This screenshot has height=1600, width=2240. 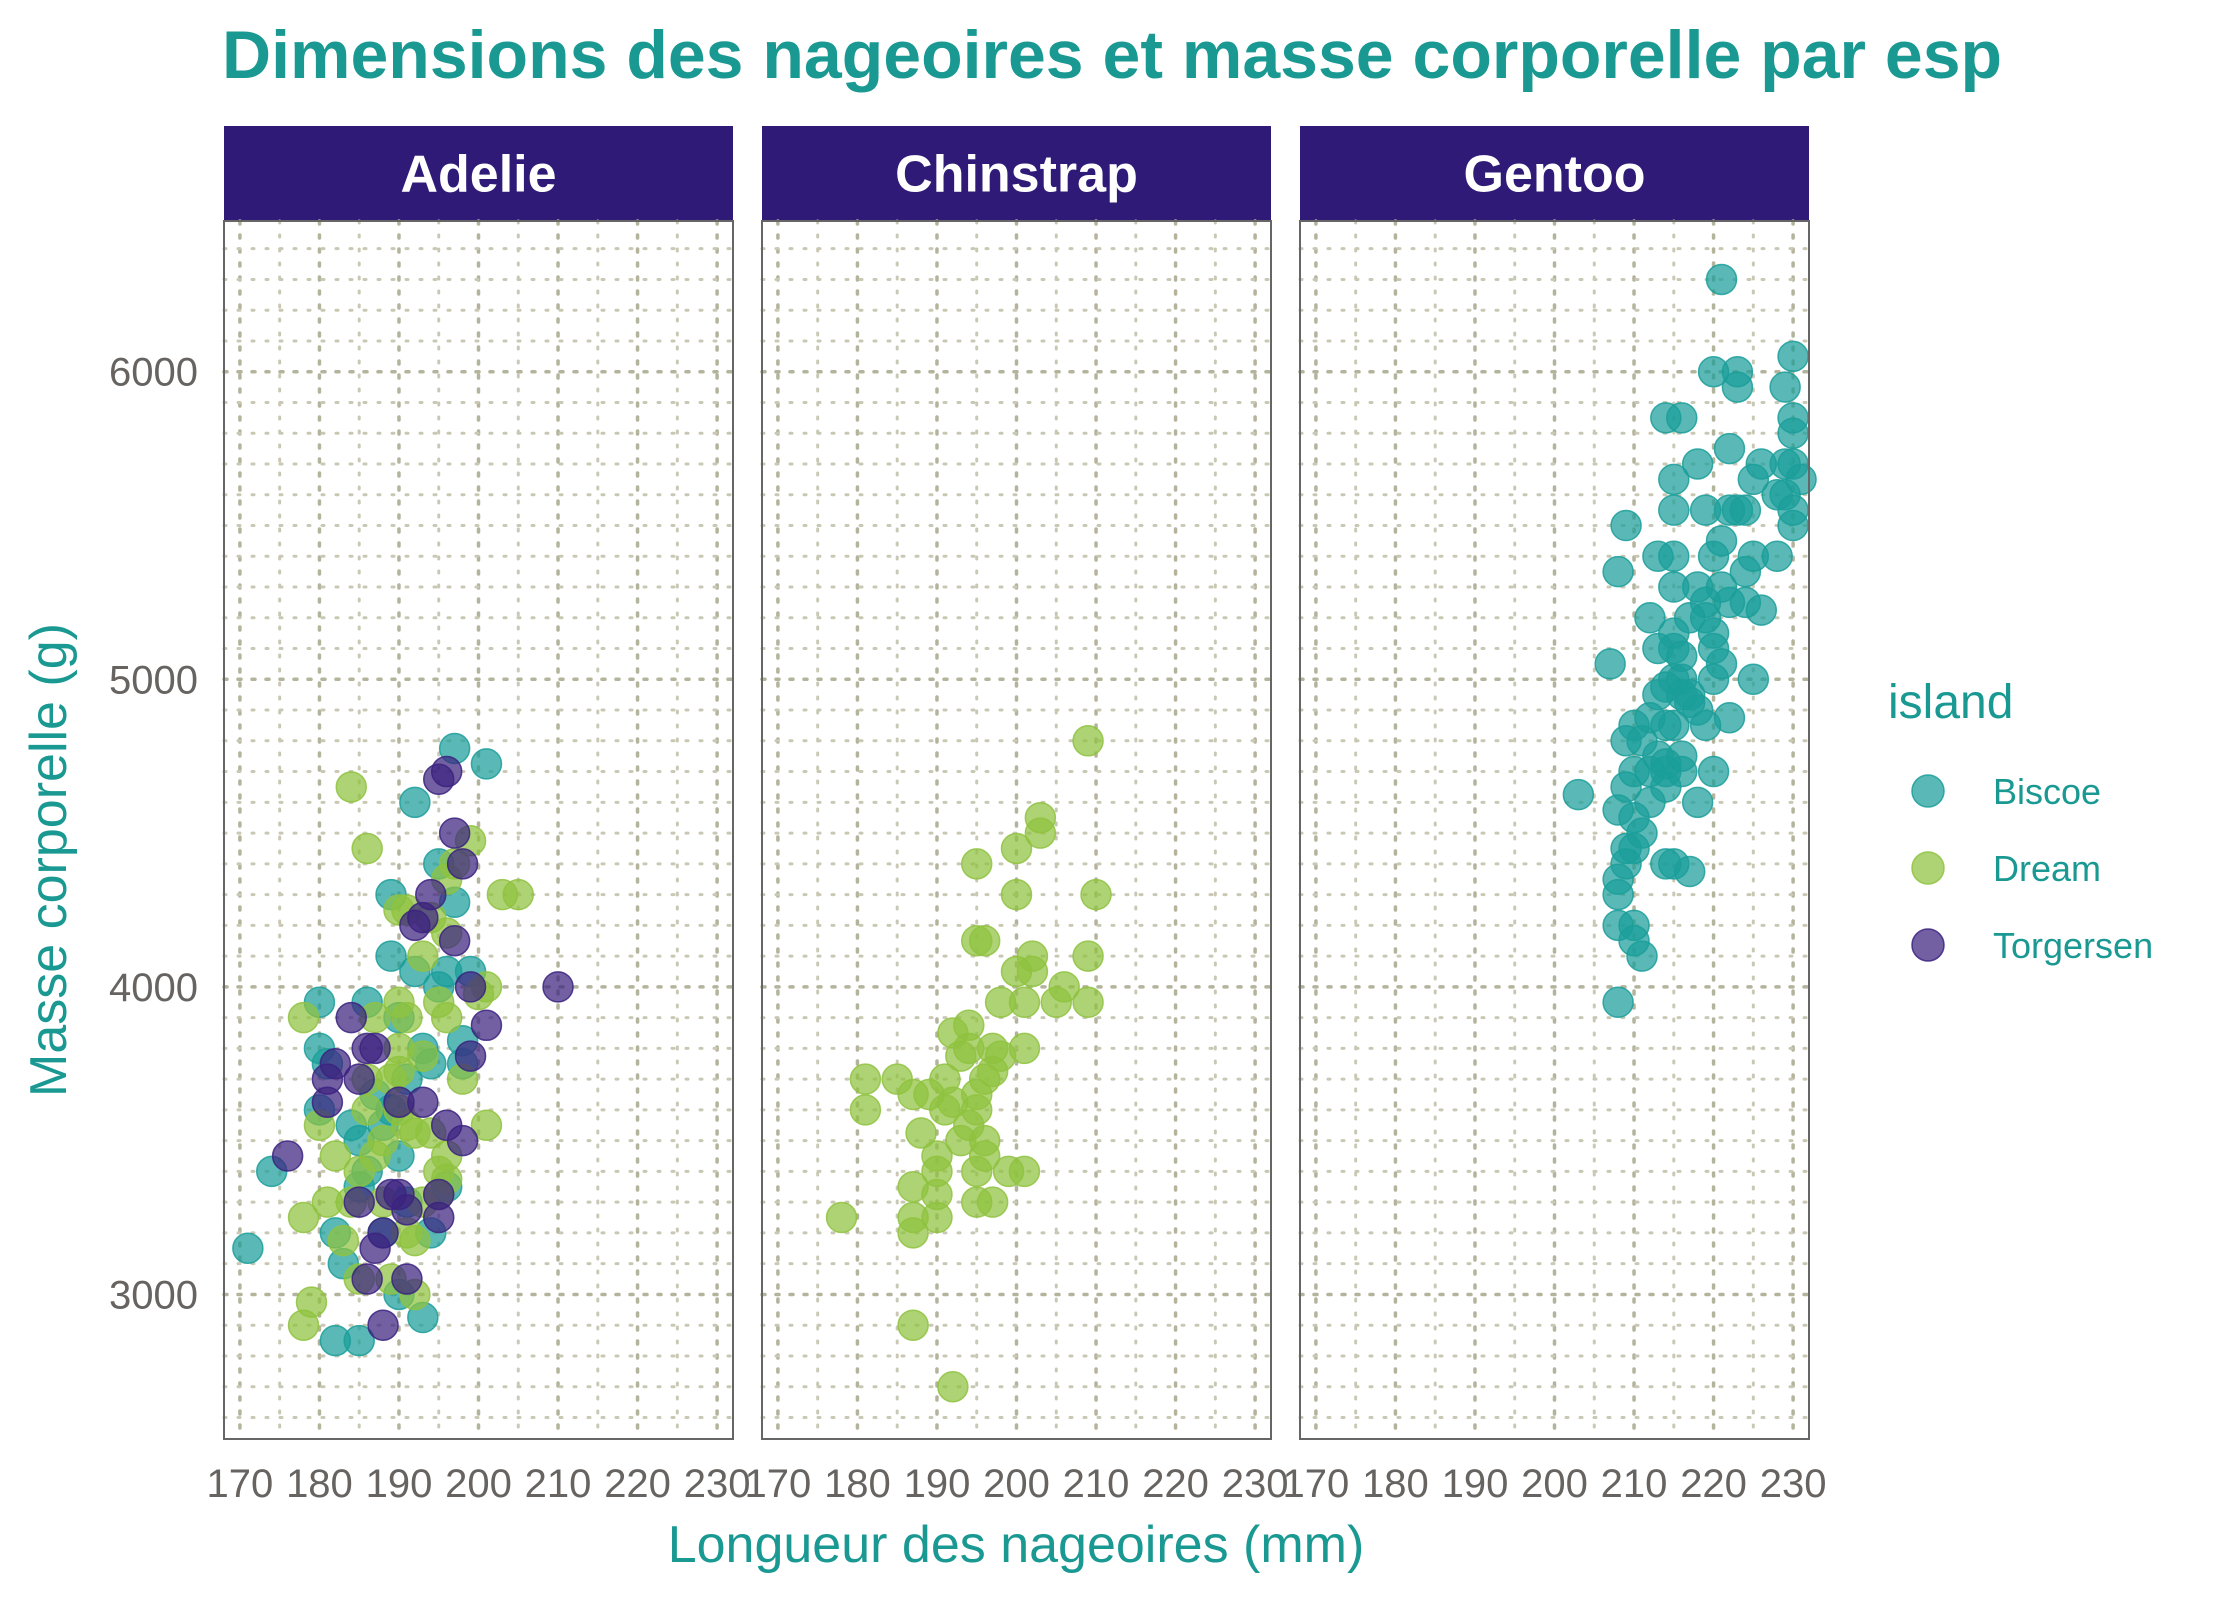 I want to click on legend-entry-dream: Dream, so click(x=2006, y=868).